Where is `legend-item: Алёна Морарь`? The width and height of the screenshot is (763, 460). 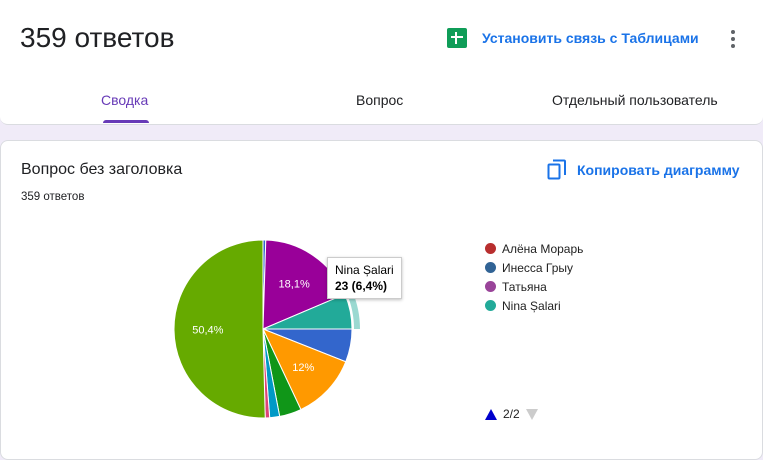
legend-item: Алёна Морарь is located at coordinates (534, 248).